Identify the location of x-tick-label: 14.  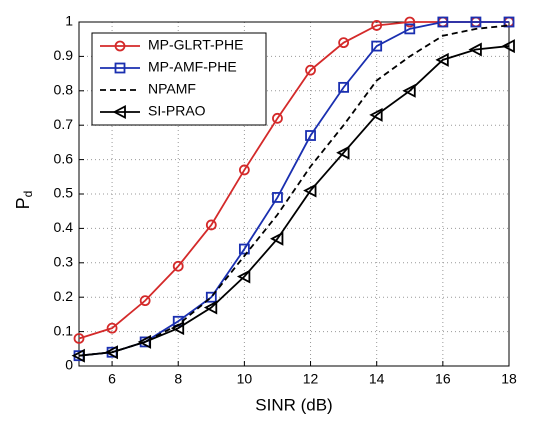
(377, 379).